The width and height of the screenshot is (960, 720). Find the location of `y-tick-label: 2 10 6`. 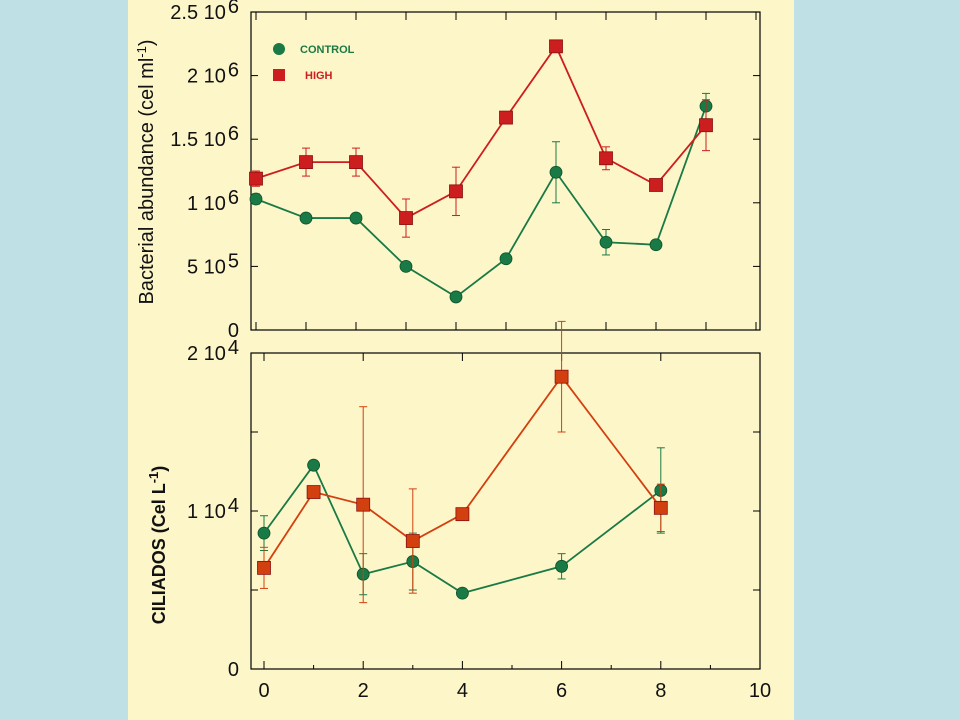

y-tick-label: 2 10 6 is located at coordinates (213, 74).